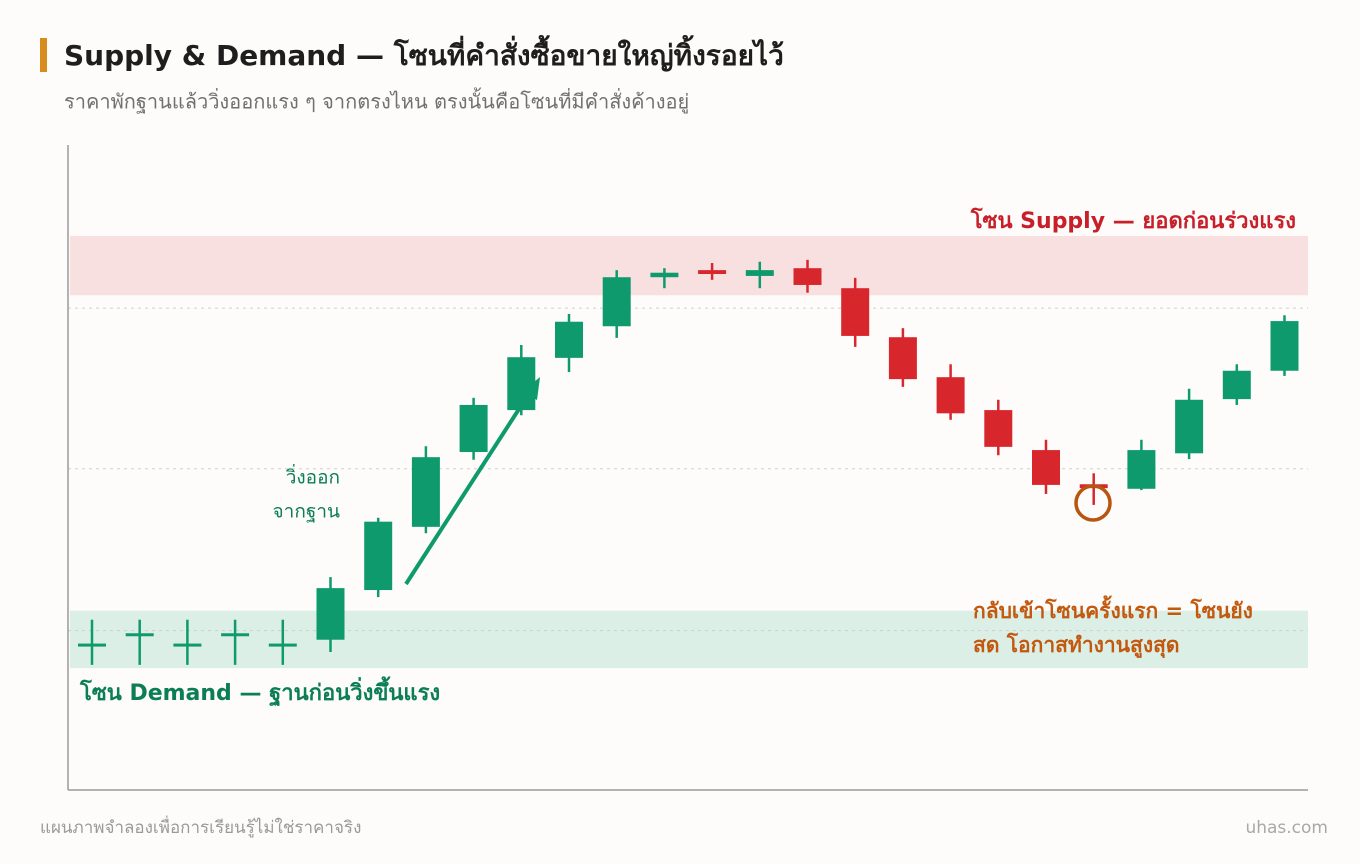  I want to click on footer-credit: uhas.com, so click(1286, 828).